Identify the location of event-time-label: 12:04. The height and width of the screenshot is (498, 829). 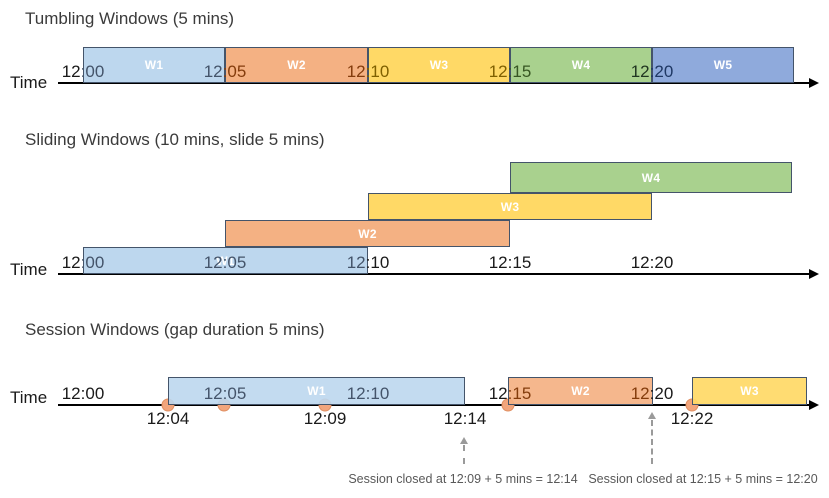
(168, 418).